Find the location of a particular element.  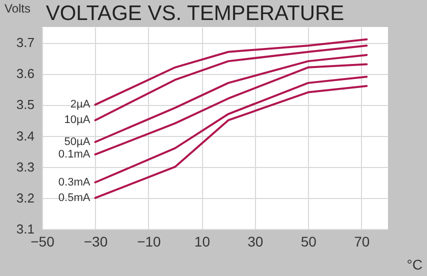

series-label: 0.3mA is located at coordinates (74, 182).